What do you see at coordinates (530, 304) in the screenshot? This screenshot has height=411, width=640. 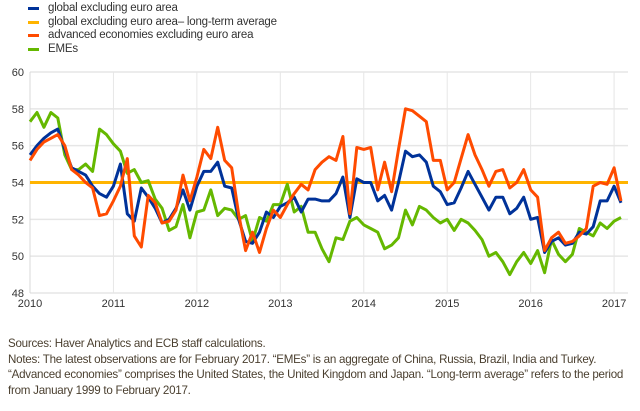 I see `x-tick-label: 2016` at bounding box center [530, 304].